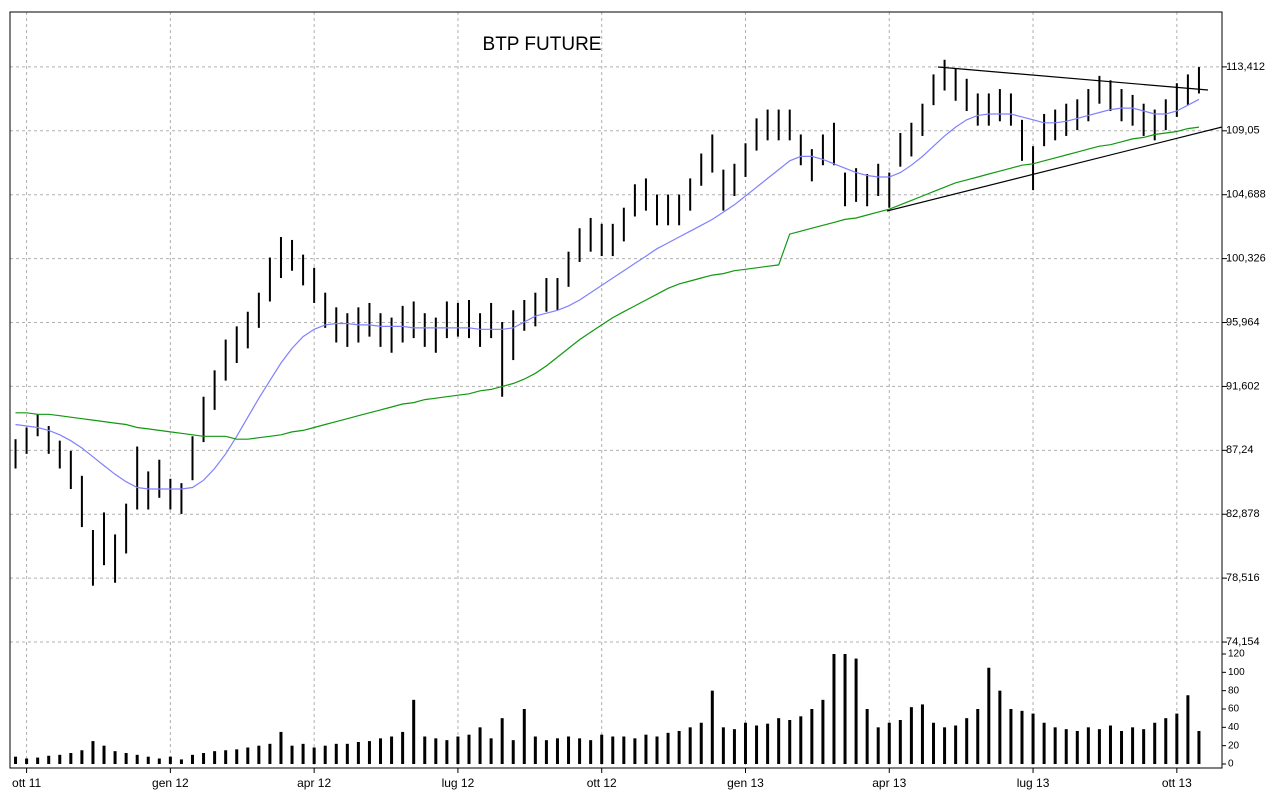  I want to click on volume-tick-label: 60, so click(1234, 709).